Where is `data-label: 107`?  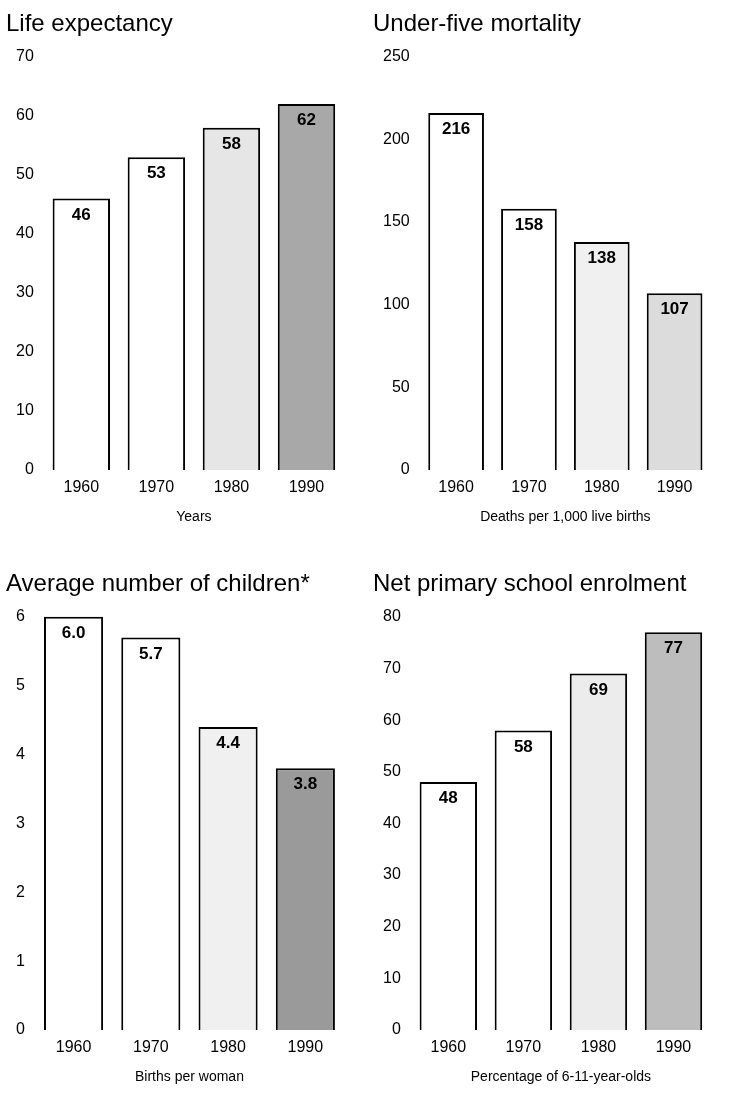 data-label: 107 is located at coordinates (674, 309).